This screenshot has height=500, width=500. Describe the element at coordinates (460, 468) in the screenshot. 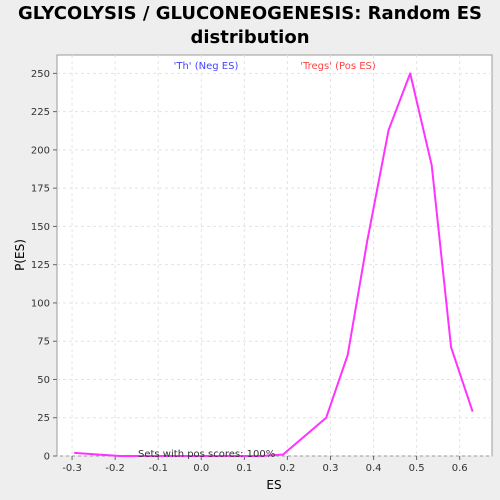

I see `x-tick-label: 0.6` at that location.